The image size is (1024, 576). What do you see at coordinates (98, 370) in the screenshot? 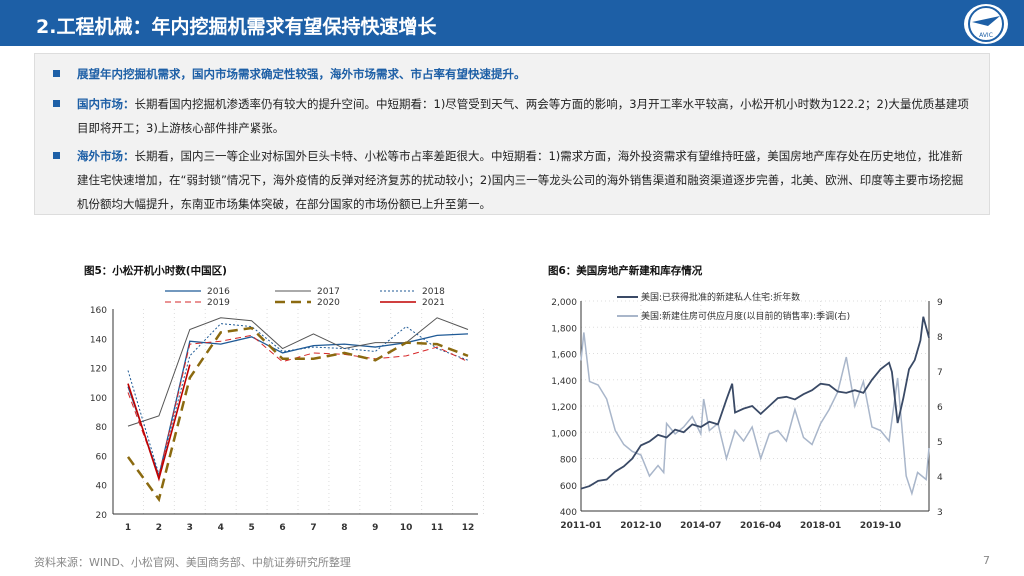
I see `y-tick-label: 120` at bounding box center [98, 370].